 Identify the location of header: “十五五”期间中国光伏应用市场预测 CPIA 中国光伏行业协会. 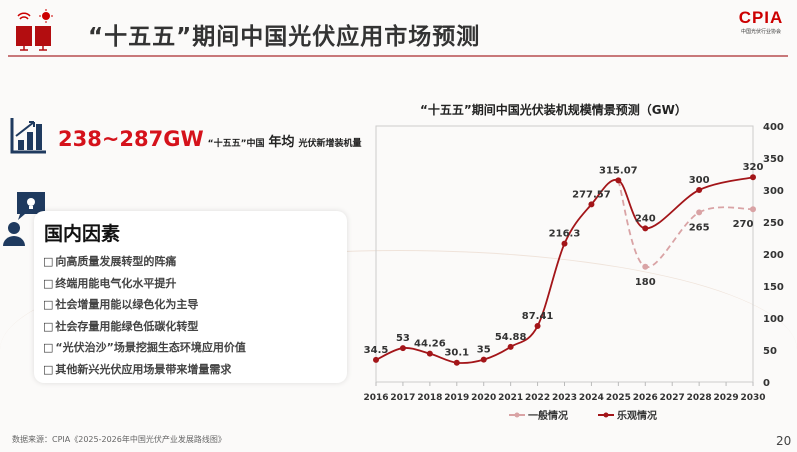
(398, 28).